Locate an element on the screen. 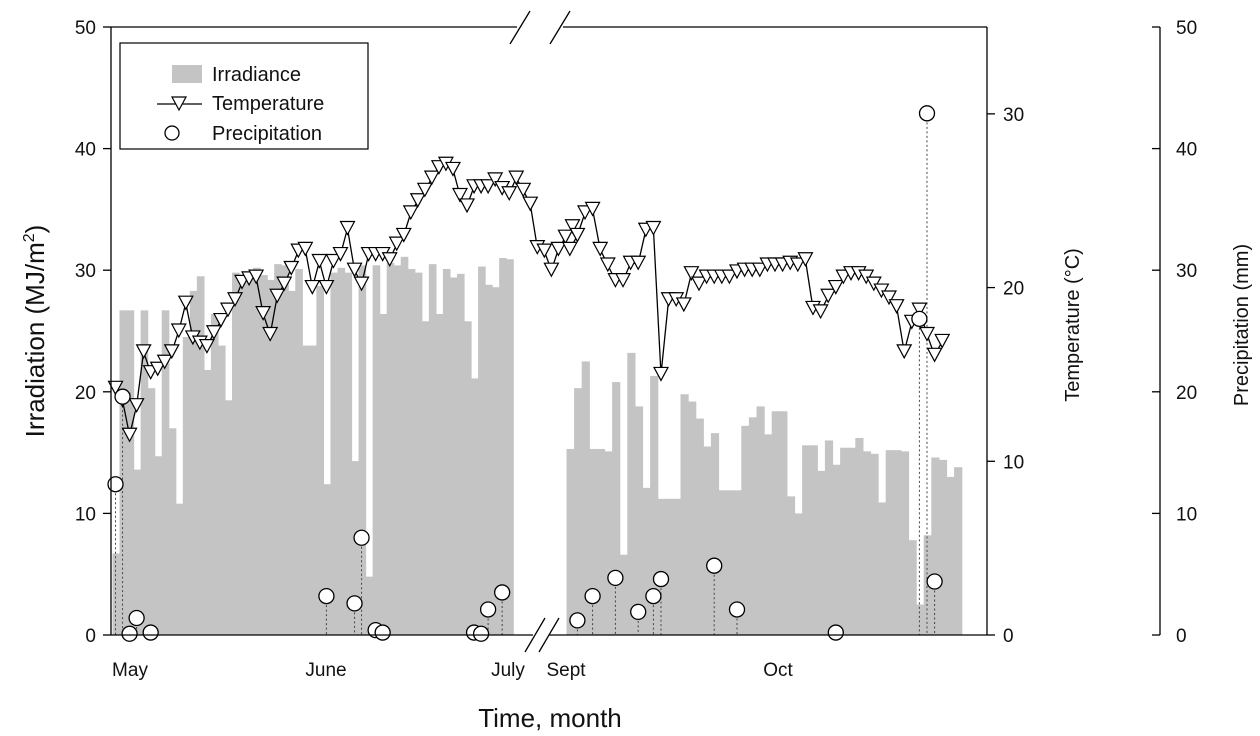  precipitation-tick-label: 0 is located at coordinates (1181, 636).